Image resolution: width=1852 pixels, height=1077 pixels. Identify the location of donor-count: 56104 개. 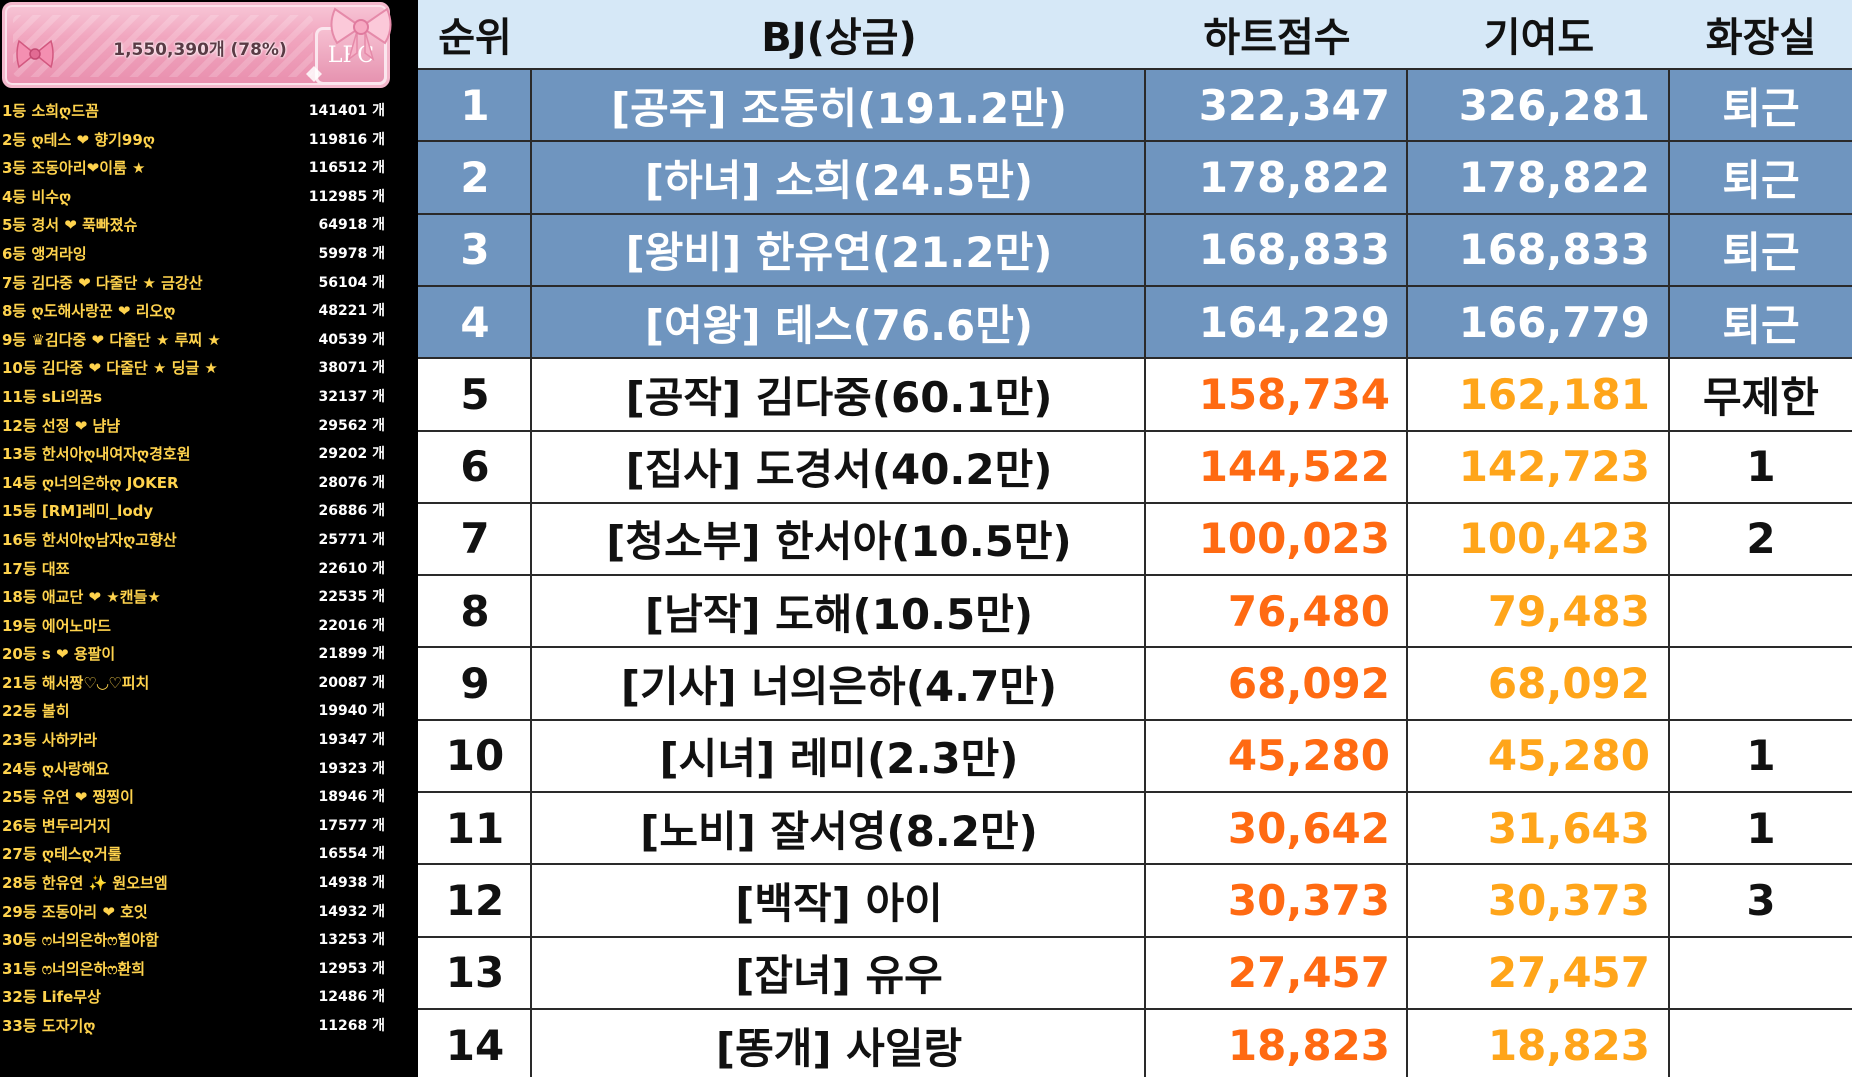
(351, 282).